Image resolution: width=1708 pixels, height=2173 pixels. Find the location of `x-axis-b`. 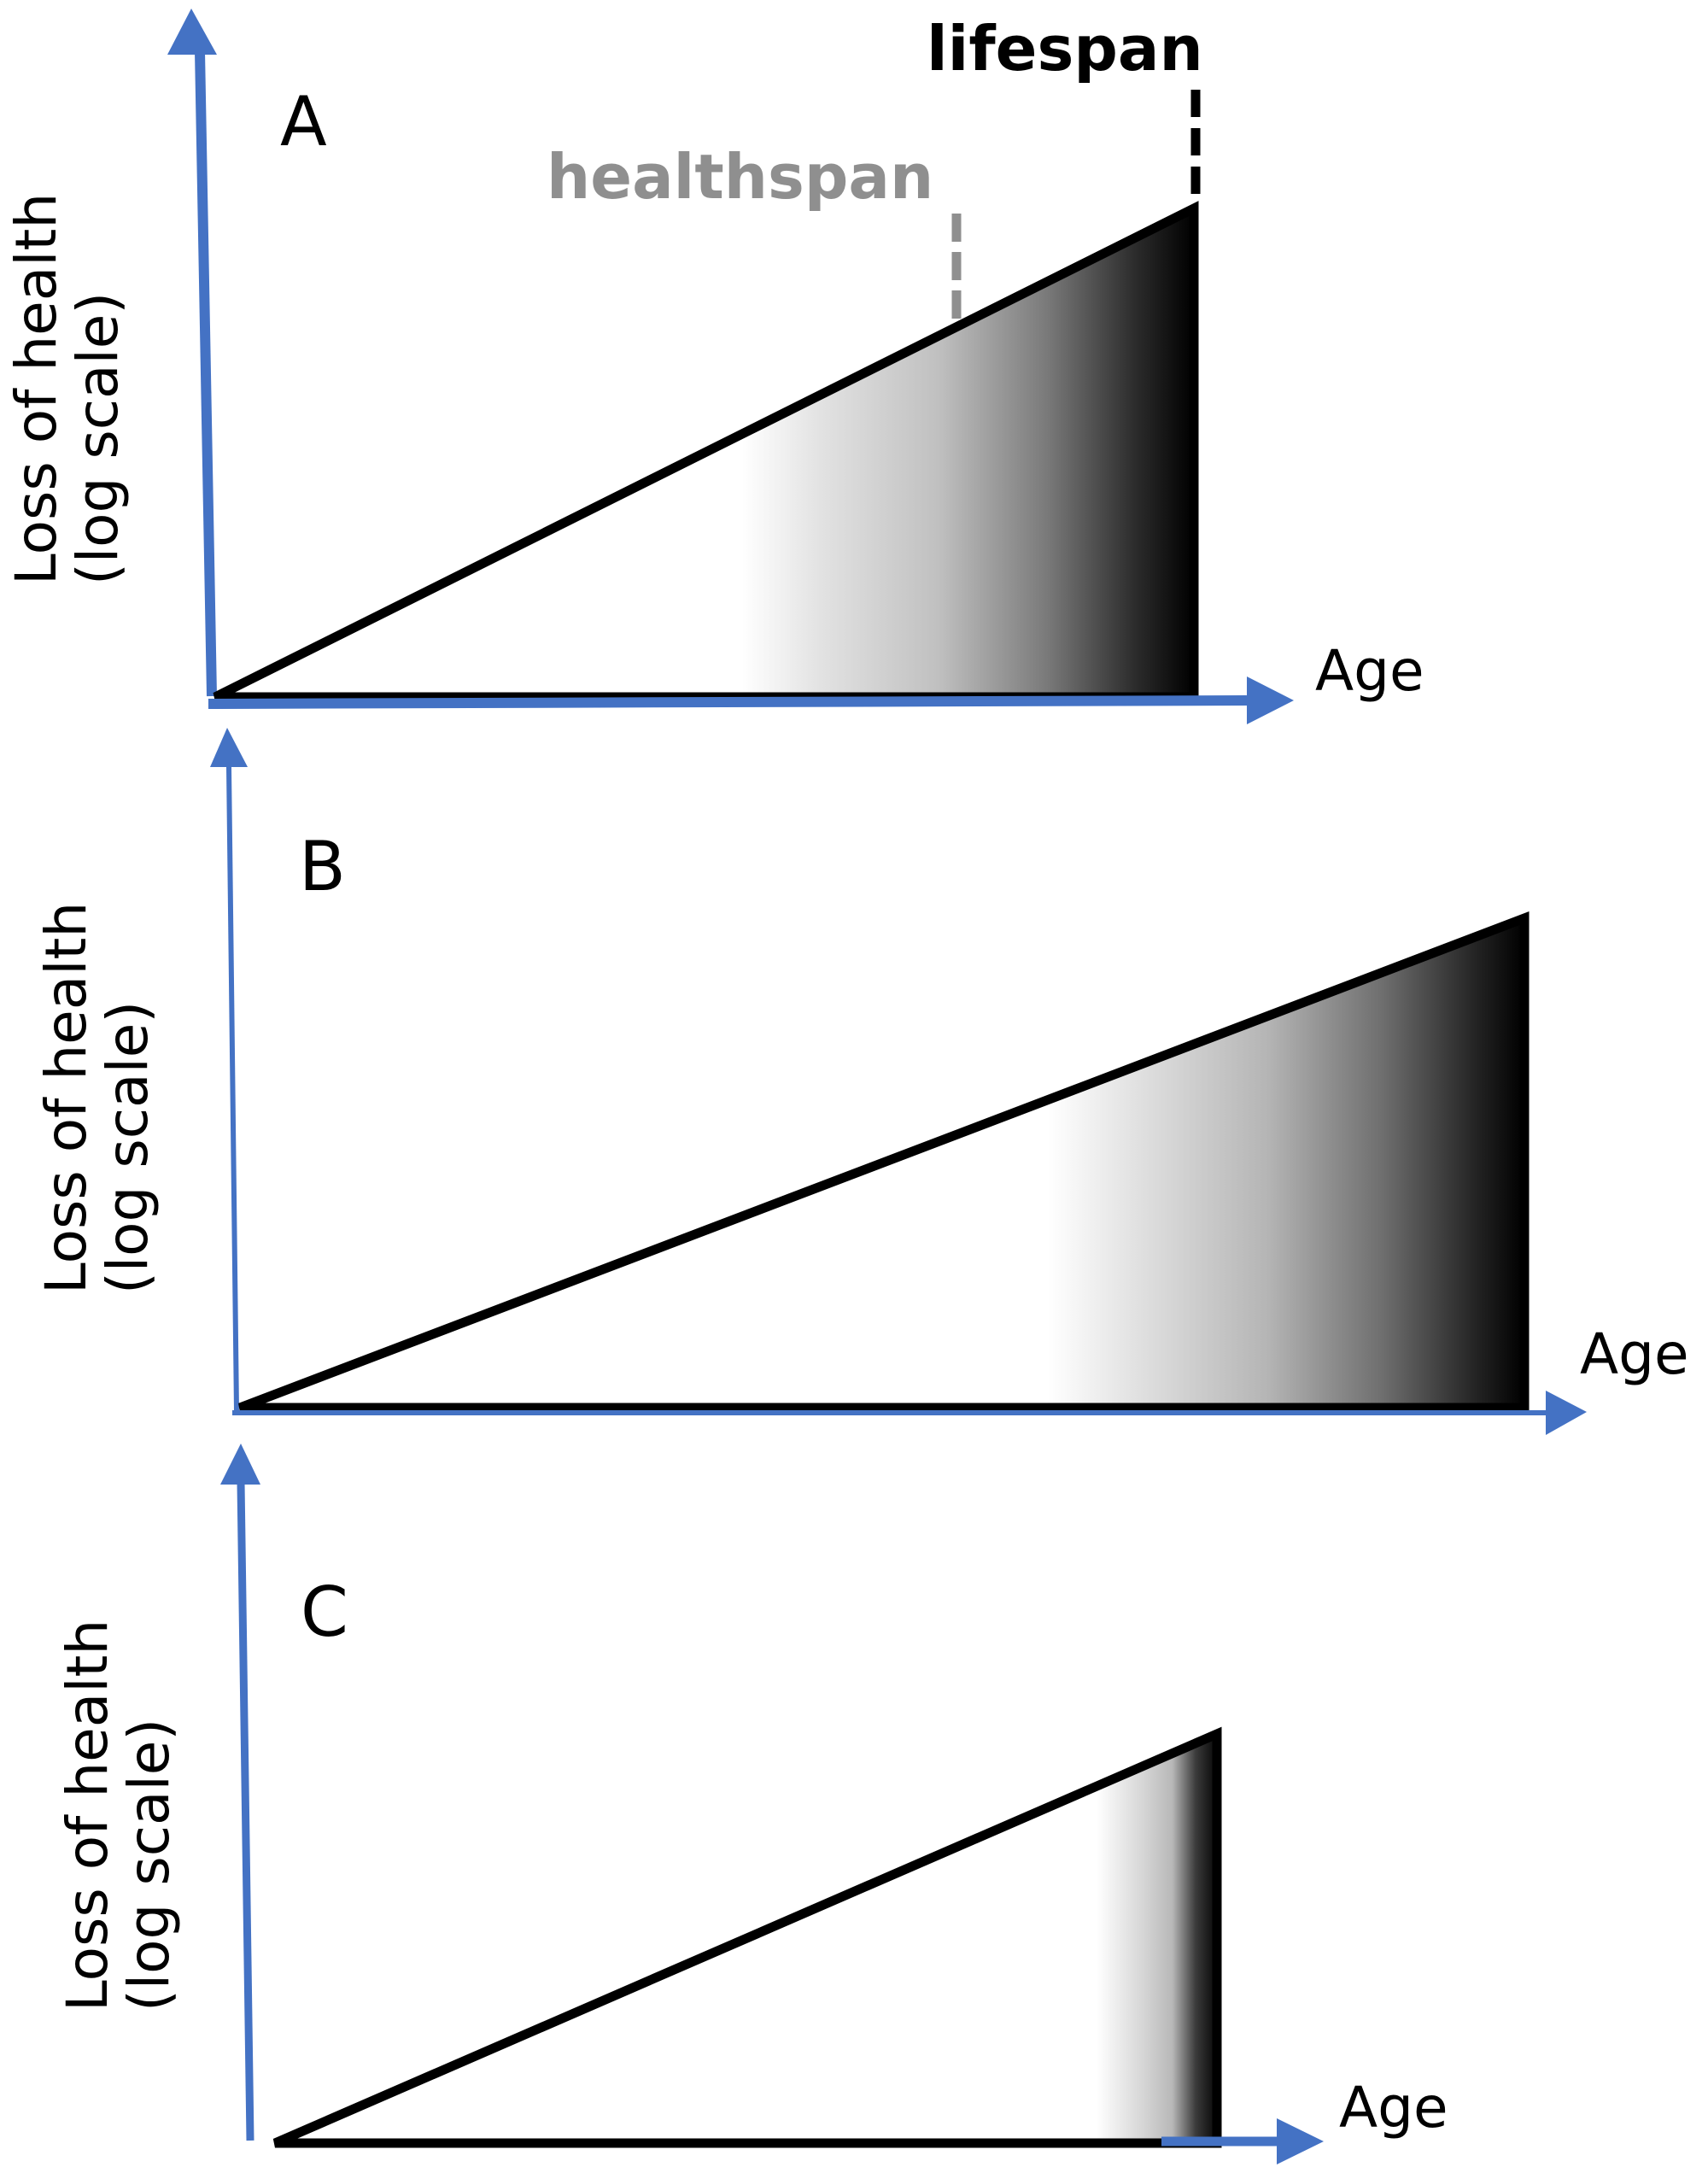

x-axis-b is located at coordinates (909, 1413).